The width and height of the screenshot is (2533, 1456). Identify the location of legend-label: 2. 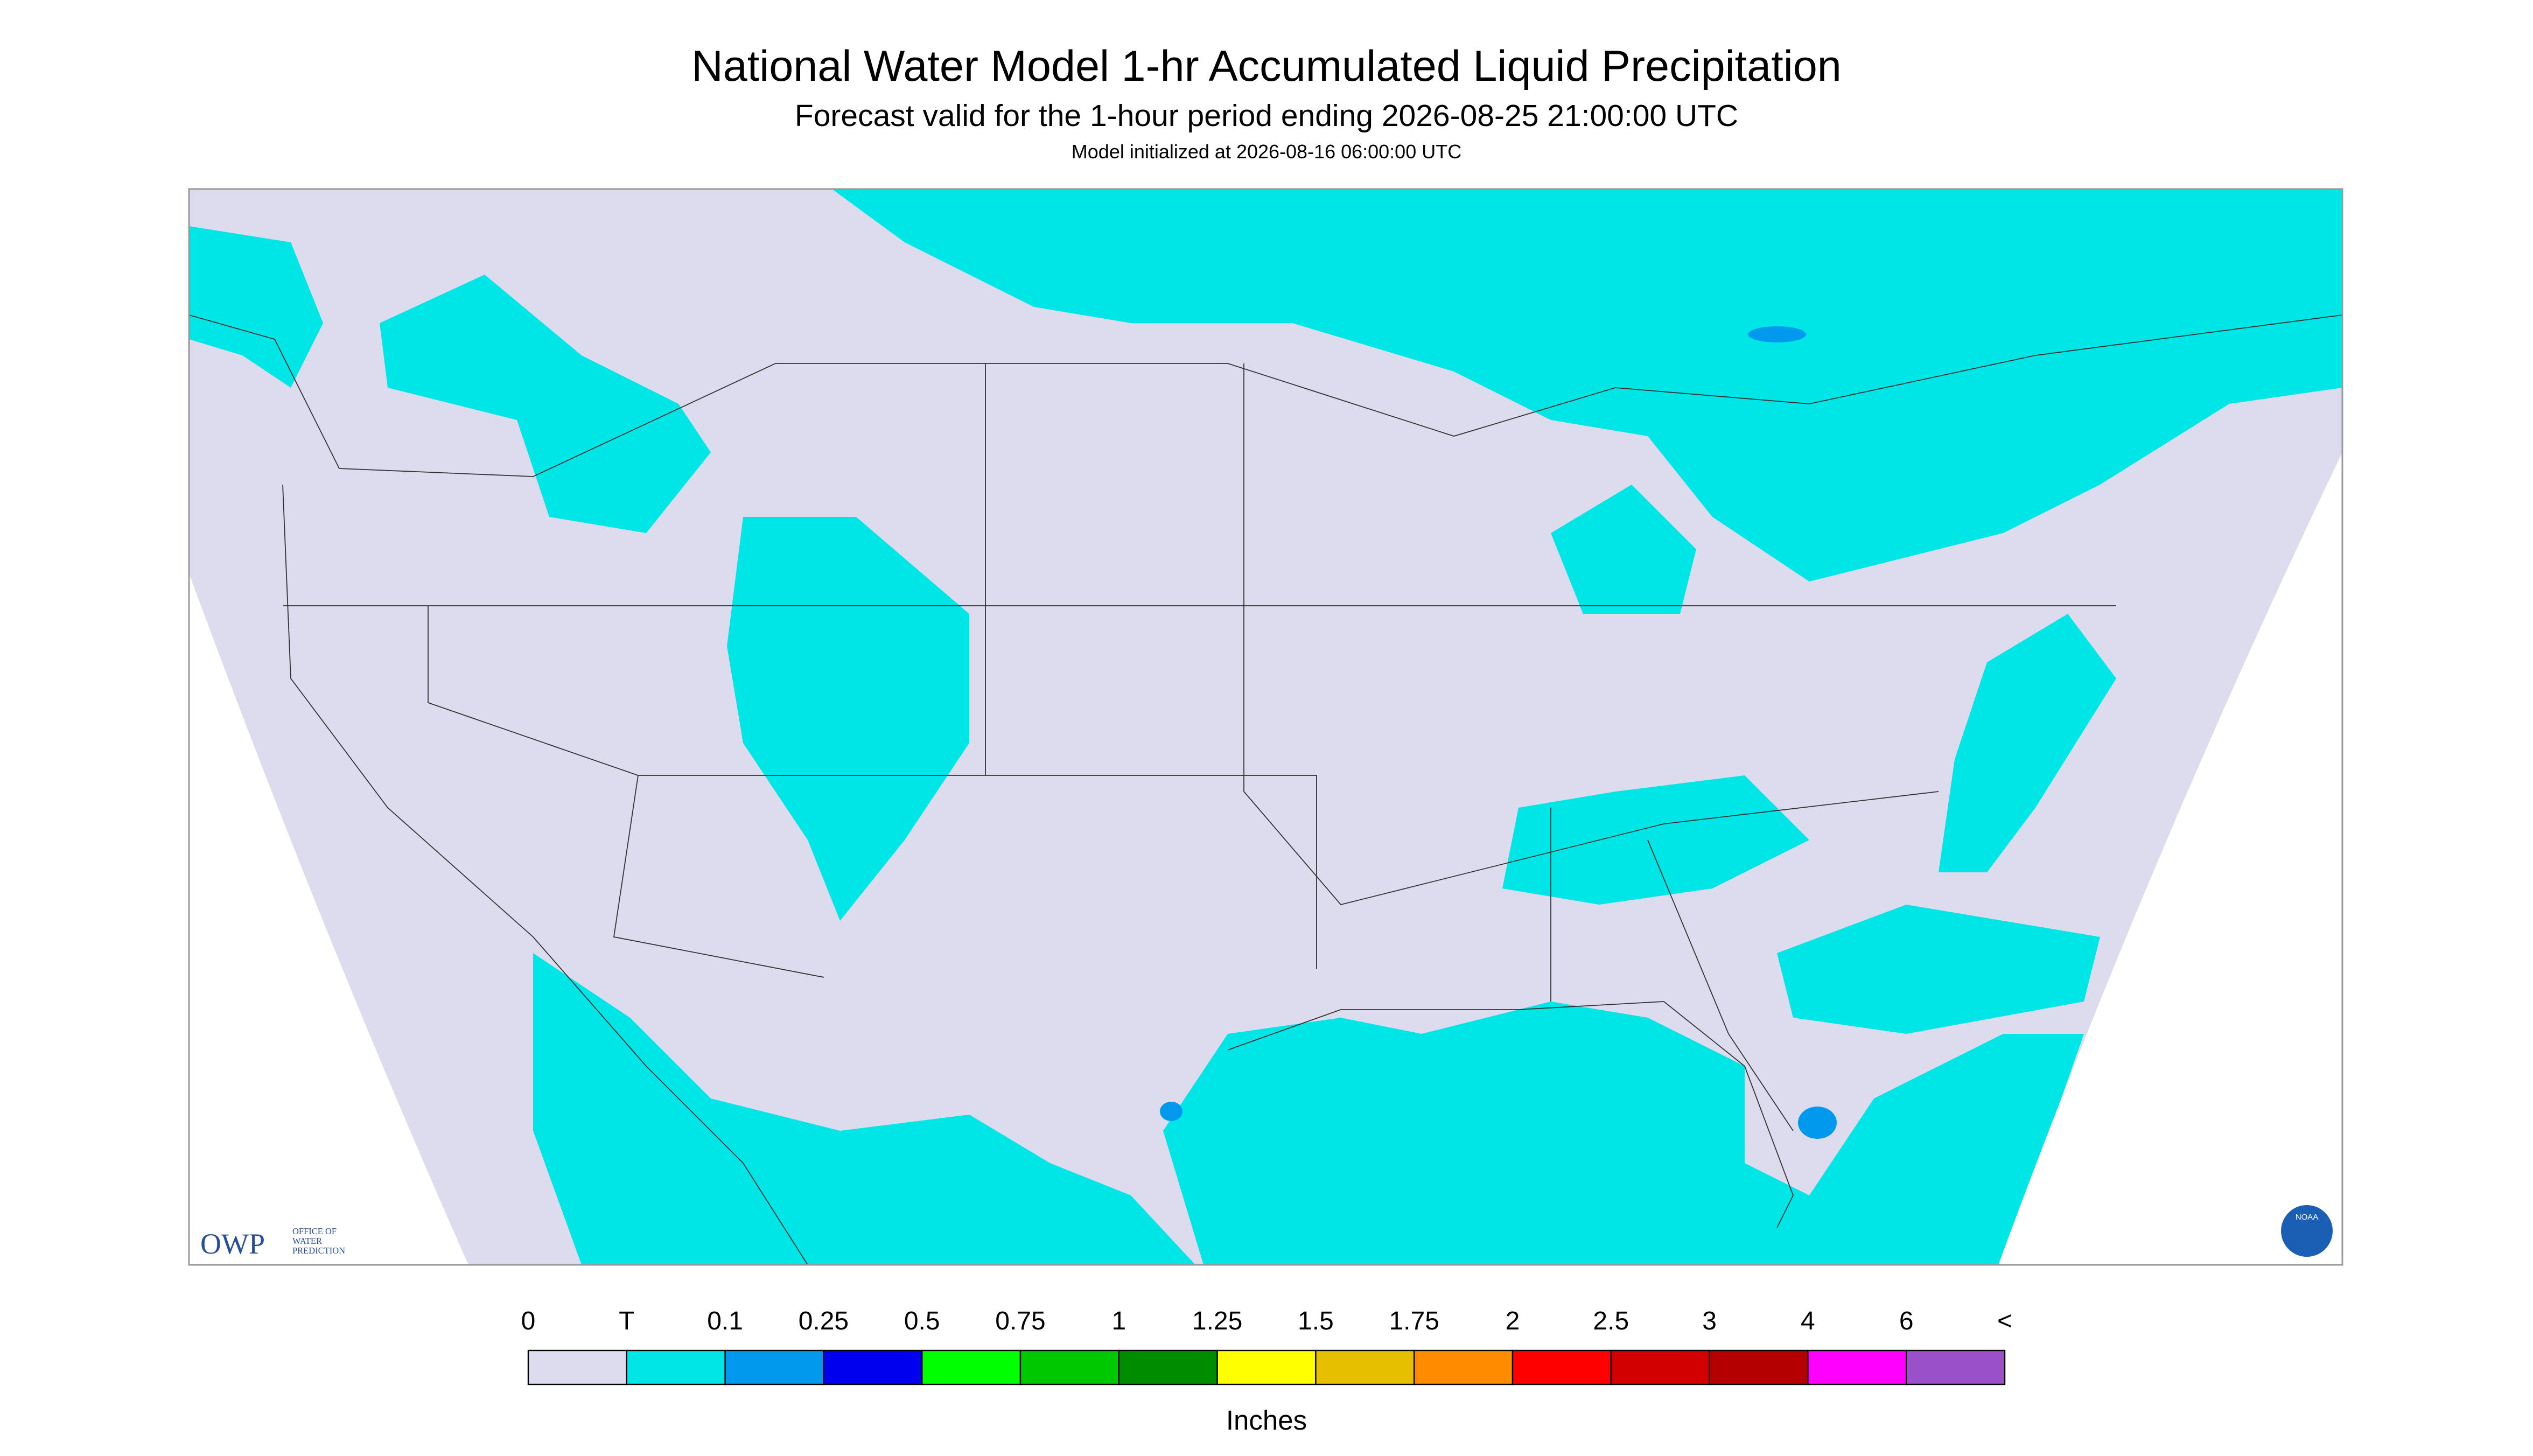
(1513, 1321).